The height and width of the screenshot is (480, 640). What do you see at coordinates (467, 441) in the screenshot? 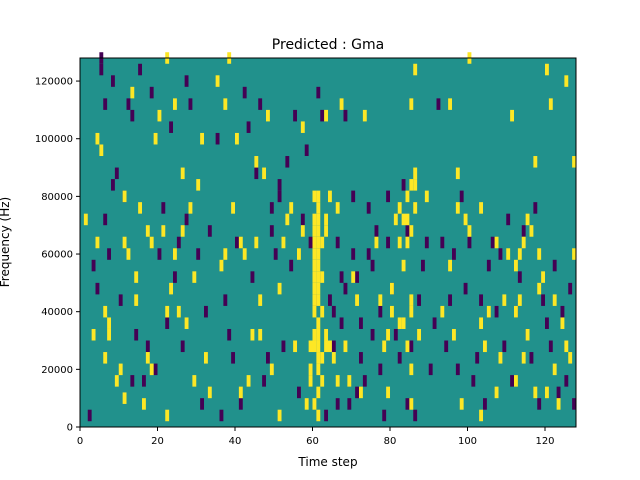
I see `x-tick-label: 100` at bounding box center [467, 441].